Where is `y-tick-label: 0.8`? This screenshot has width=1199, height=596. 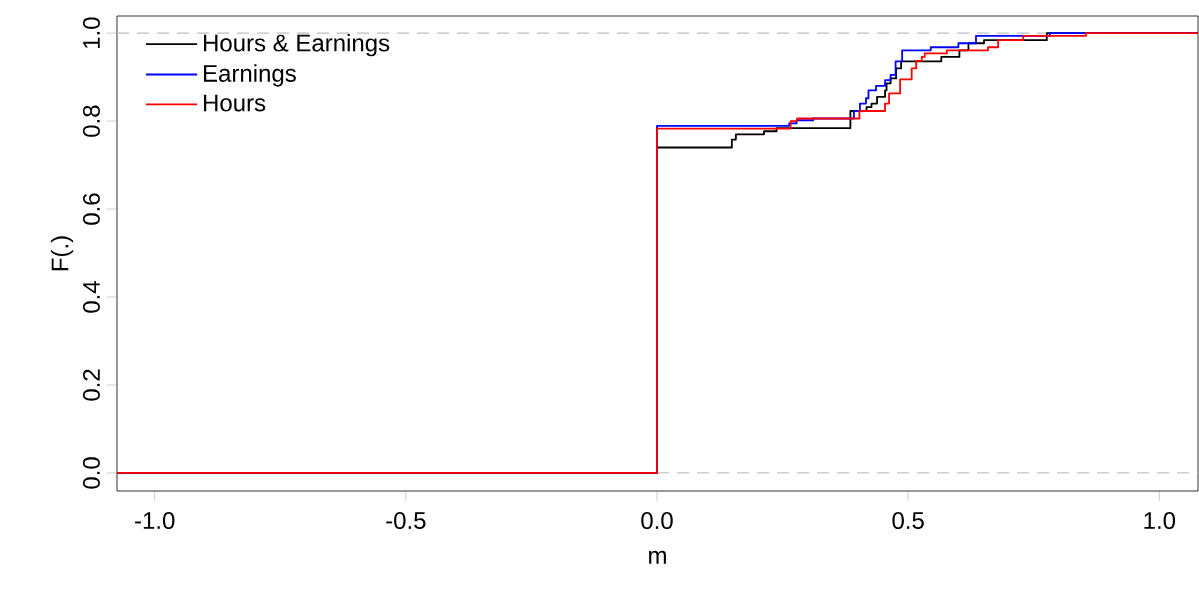
y-tick-label: 0.8 is located at coordinates (91, 121).